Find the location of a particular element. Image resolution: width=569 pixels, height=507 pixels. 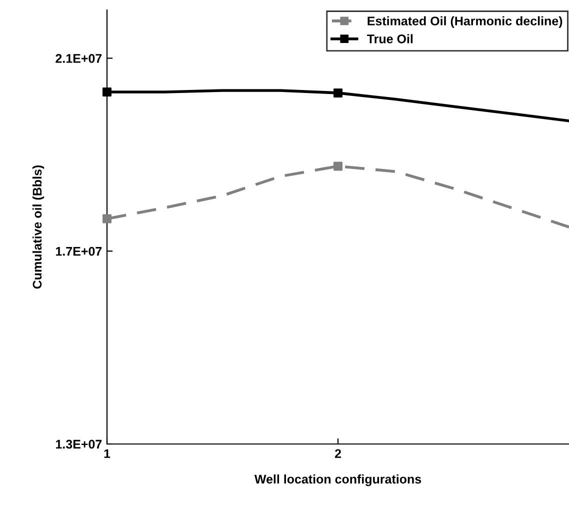

x-axis-title: Well location configurations is located at coordinates (338, 480).